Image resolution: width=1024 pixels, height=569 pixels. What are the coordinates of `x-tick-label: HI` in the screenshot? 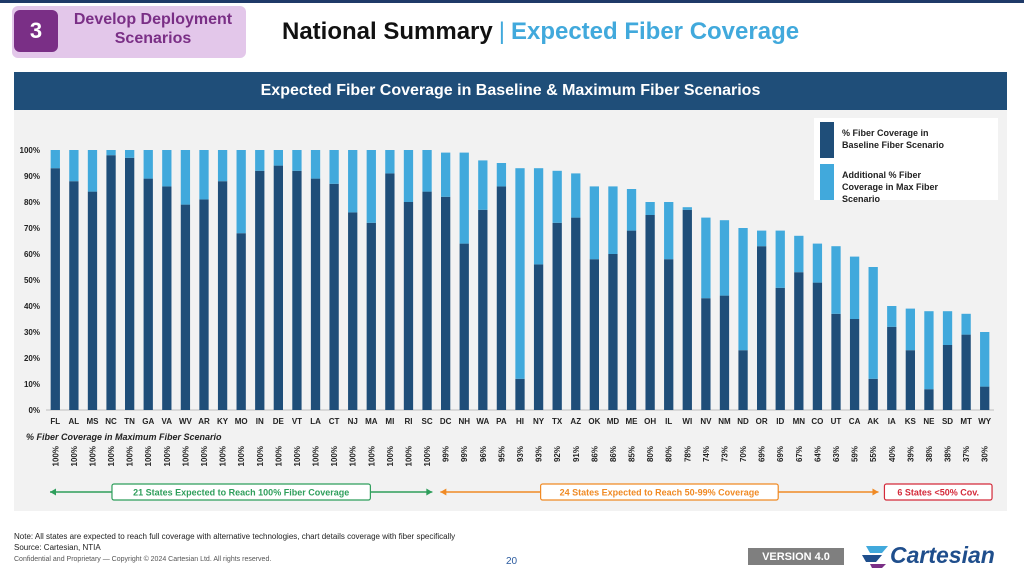 It's located at (520, 421).